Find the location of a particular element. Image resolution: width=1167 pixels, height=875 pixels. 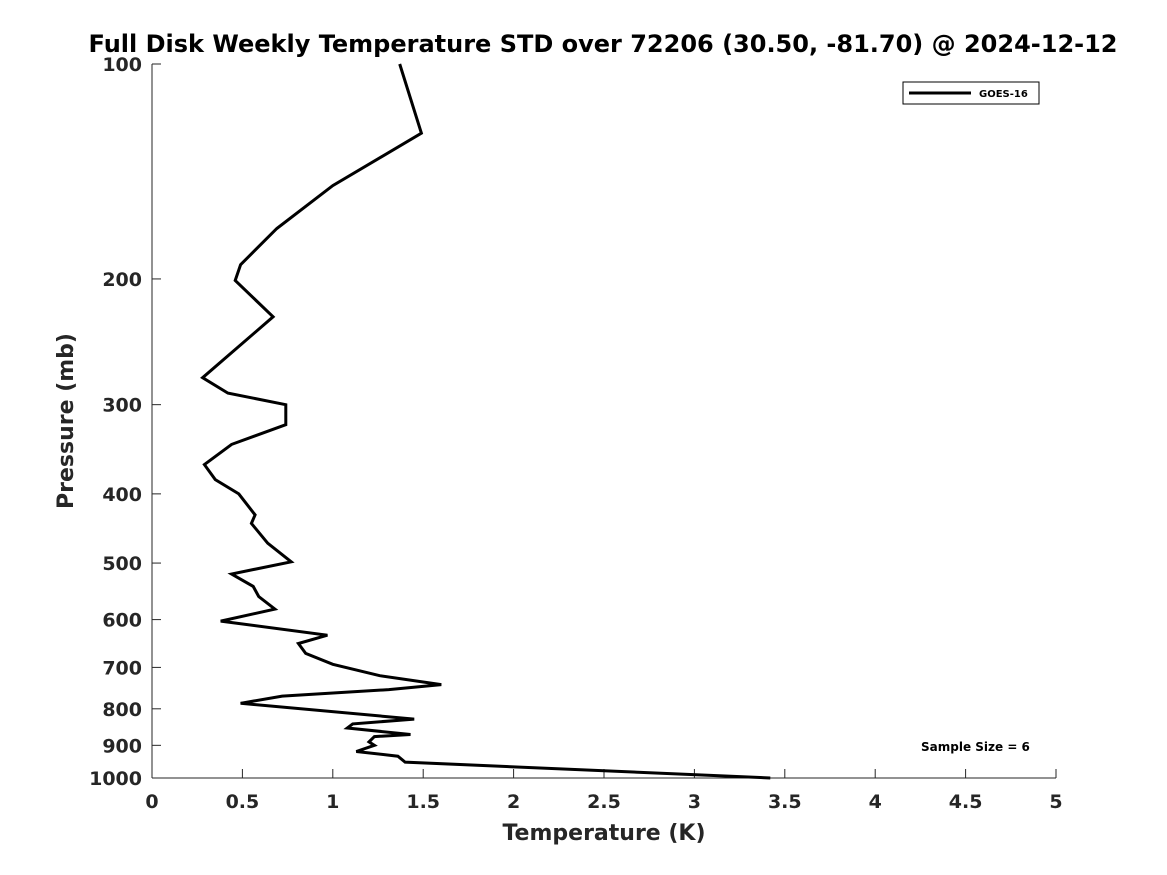

x-tick-label: 0.5 is located at coordinates (243, 802).